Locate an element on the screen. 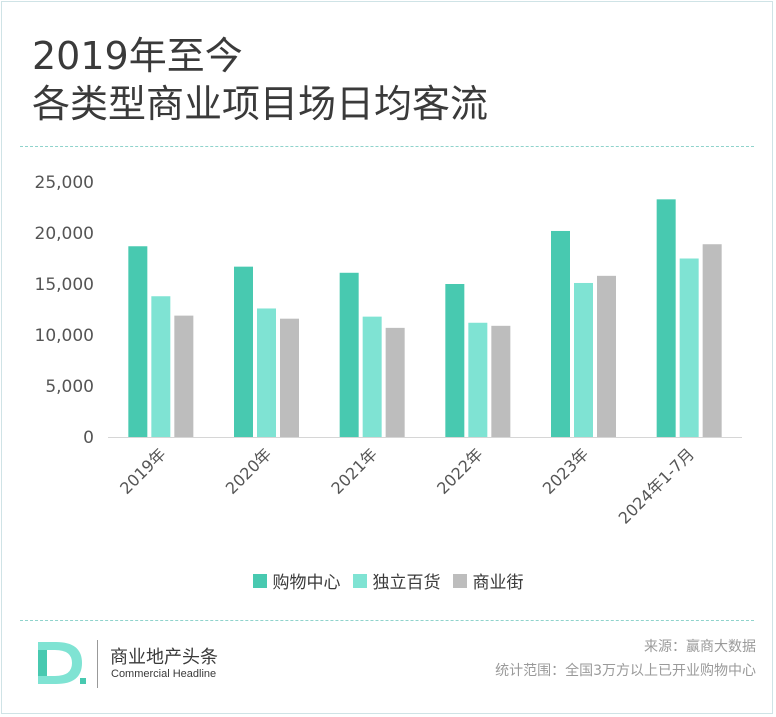  y-tick-label: 10,000 is located at coordinates (64, 336).